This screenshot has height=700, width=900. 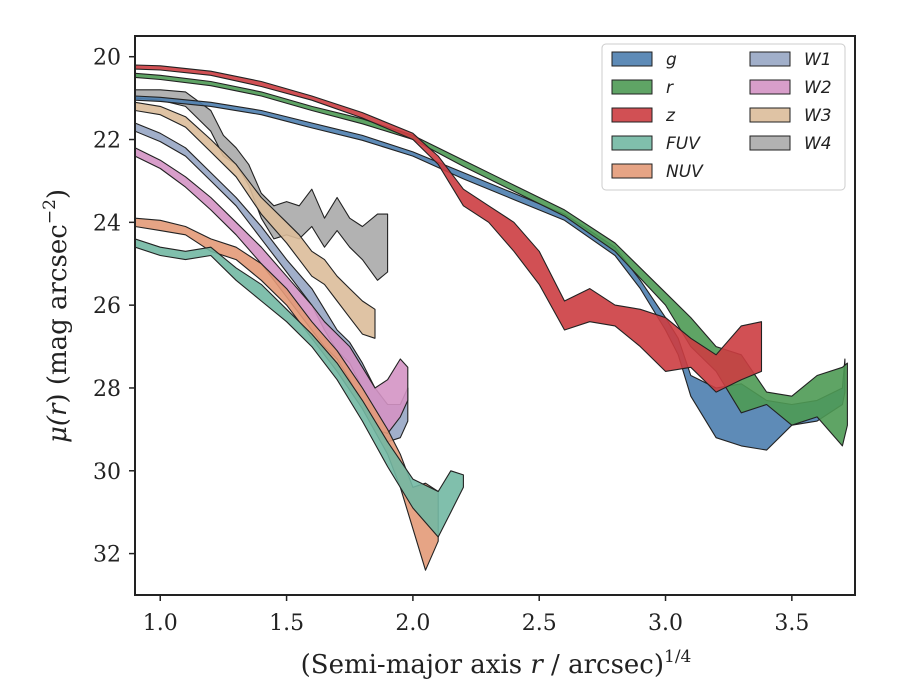 I want to click on y-tick-label: 22, so click(x=107, y=141).